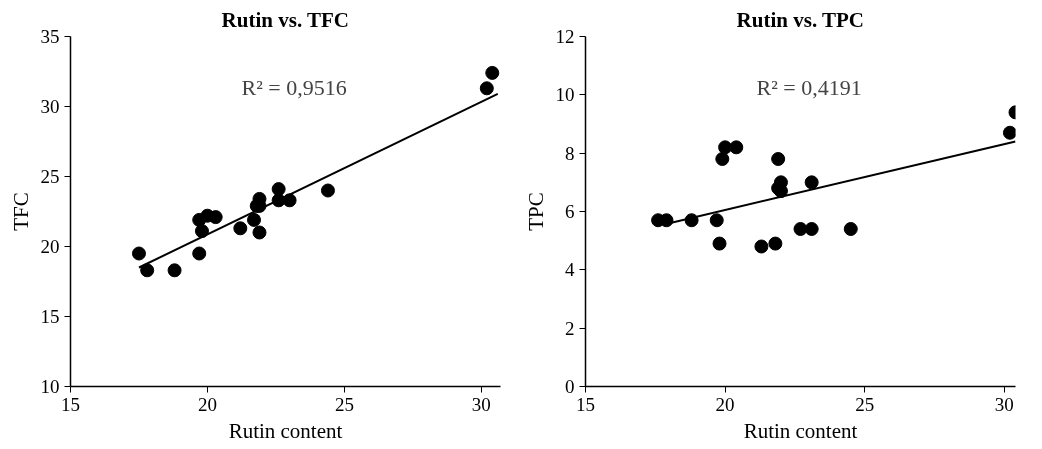 Image resolution: width=1042 pixels, height=449 pixels. Describe the element at coordinates (570, 386) in the screenshot. I see `y-tick-label: 0` at that location.